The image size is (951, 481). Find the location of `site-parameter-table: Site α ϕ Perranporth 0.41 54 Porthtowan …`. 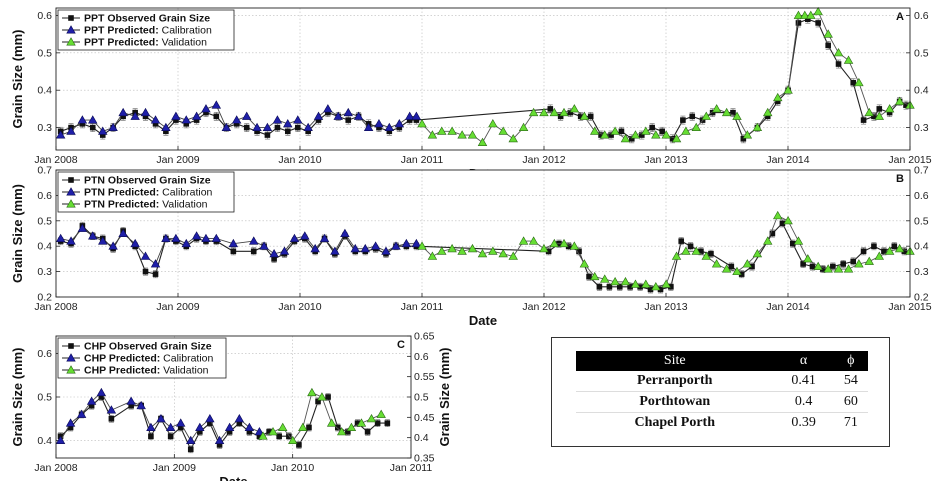

site-parameter-table: Site α ϕ Perranporth 0.41 54 Porthtowan … is located at coordinates (720, 392).